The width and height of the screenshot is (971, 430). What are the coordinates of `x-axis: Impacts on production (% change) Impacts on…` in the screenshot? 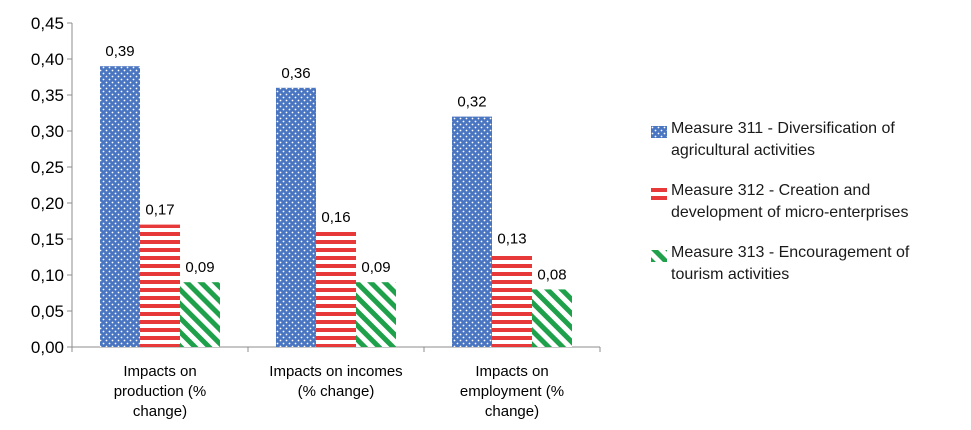 It's located at (336, 383).